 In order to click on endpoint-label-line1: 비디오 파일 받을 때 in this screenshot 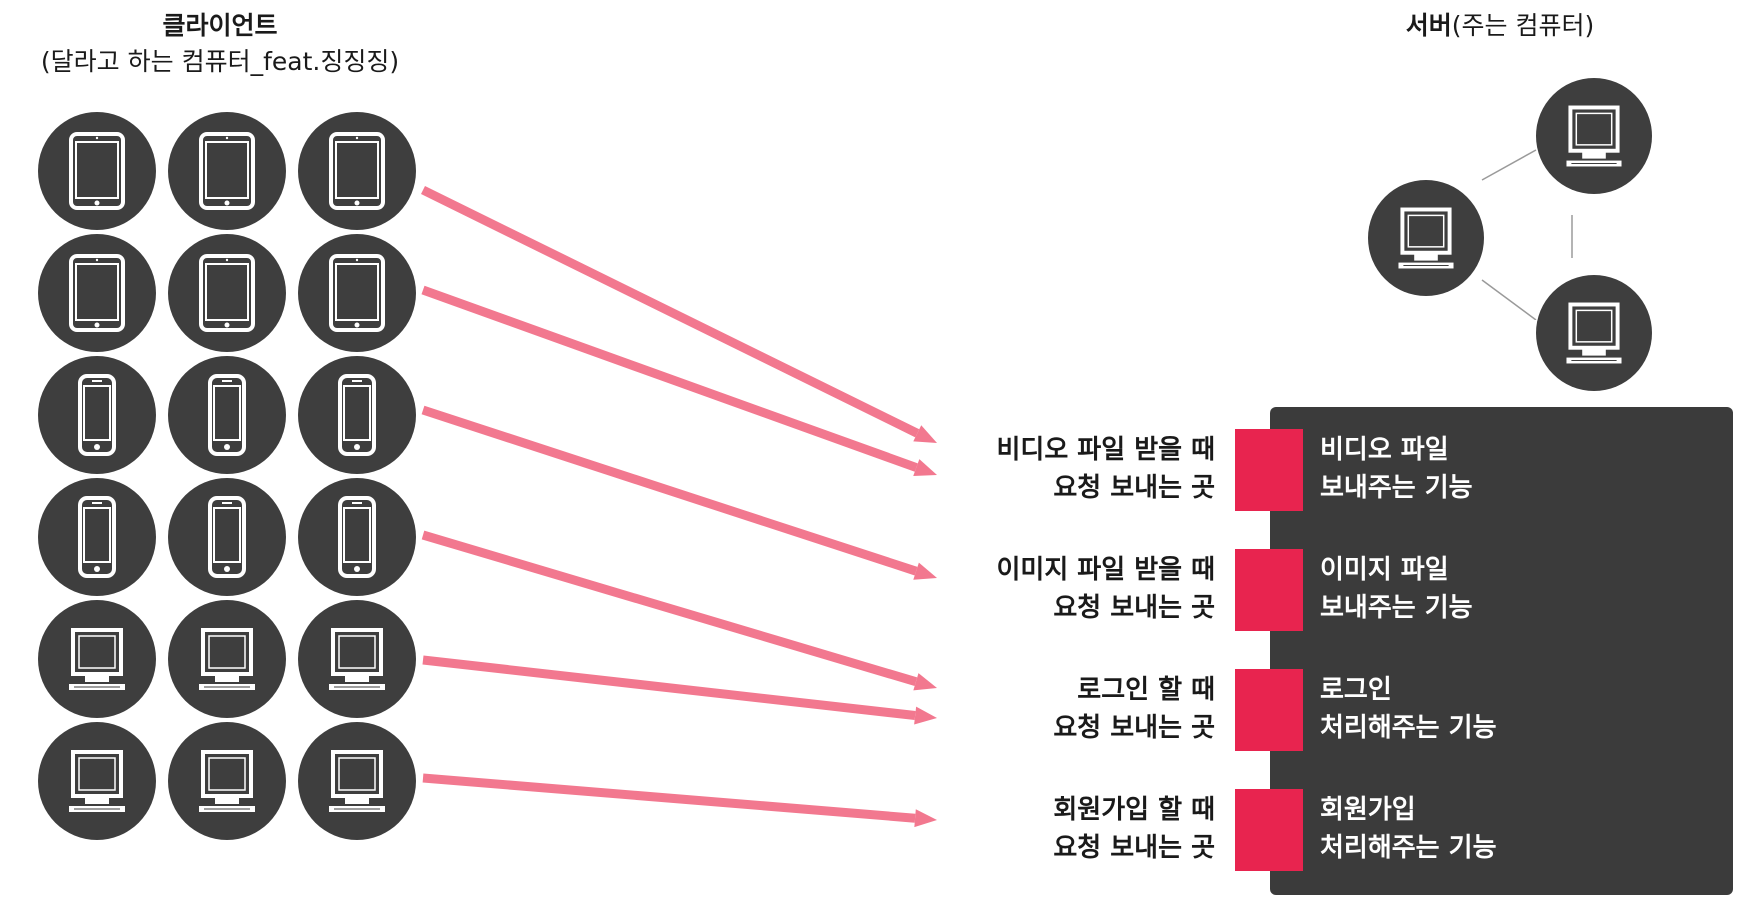, I will do `click(1105, 450)`.